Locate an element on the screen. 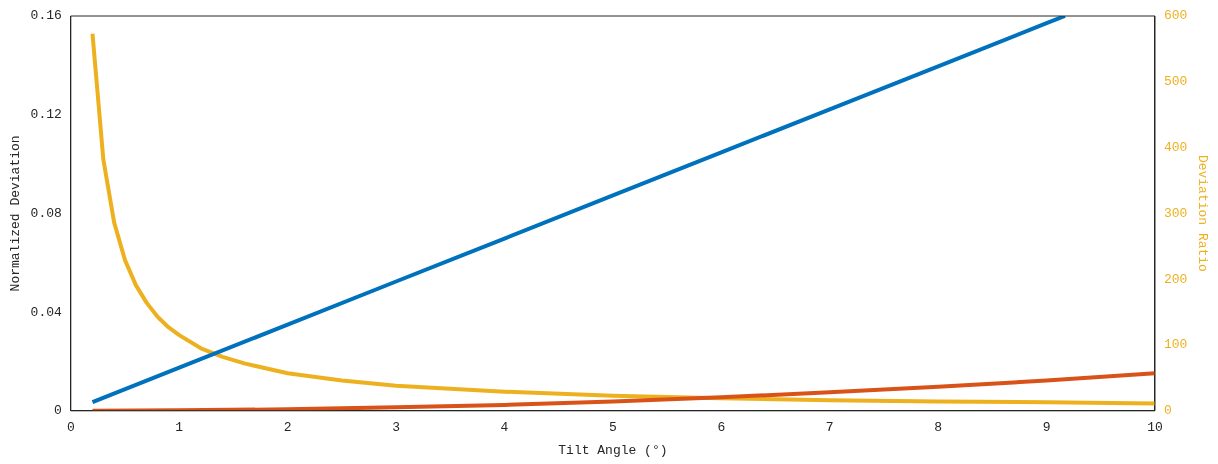 This screenshot has height=464, width=1218. y-tick-label: 0.04 is located at coordinates (46, 312).